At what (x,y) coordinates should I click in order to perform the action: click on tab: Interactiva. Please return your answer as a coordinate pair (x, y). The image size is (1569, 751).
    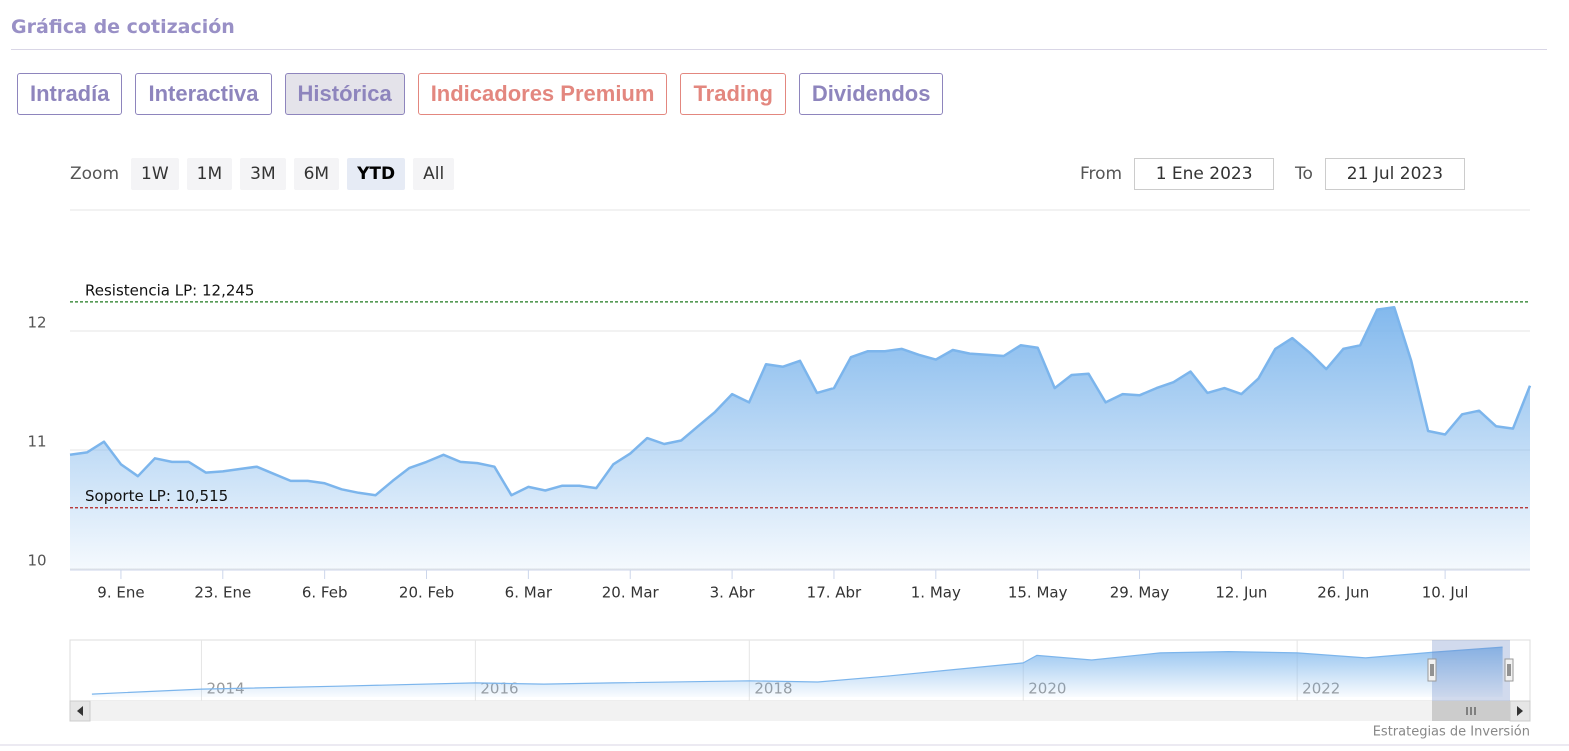
    Looking at the image, I should click on (203, 94).